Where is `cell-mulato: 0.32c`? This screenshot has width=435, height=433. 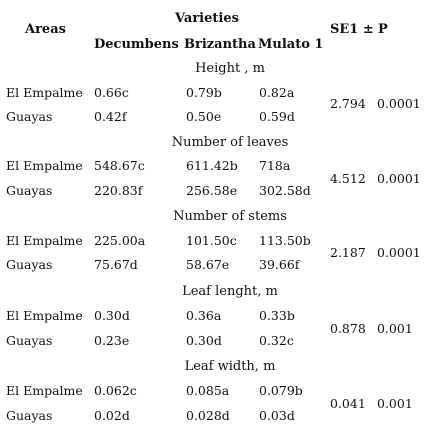
cell-mulato: 0.32c is located at coordinates (276, 340).